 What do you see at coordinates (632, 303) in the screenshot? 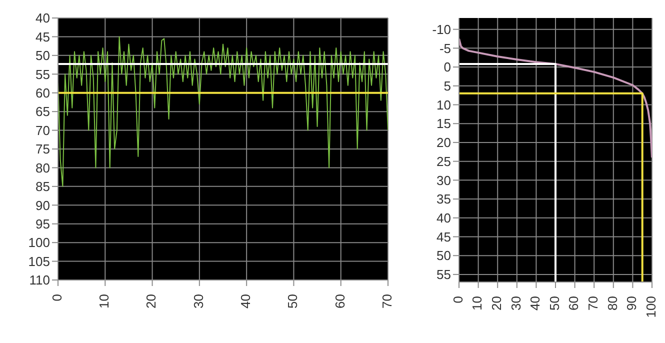
I see `x-tick-label: 90` at bounding box center [632, 303].